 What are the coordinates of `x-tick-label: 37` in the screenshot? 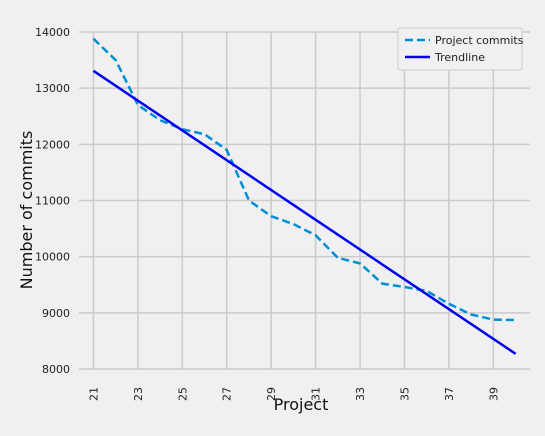 It's located at (449, 394).